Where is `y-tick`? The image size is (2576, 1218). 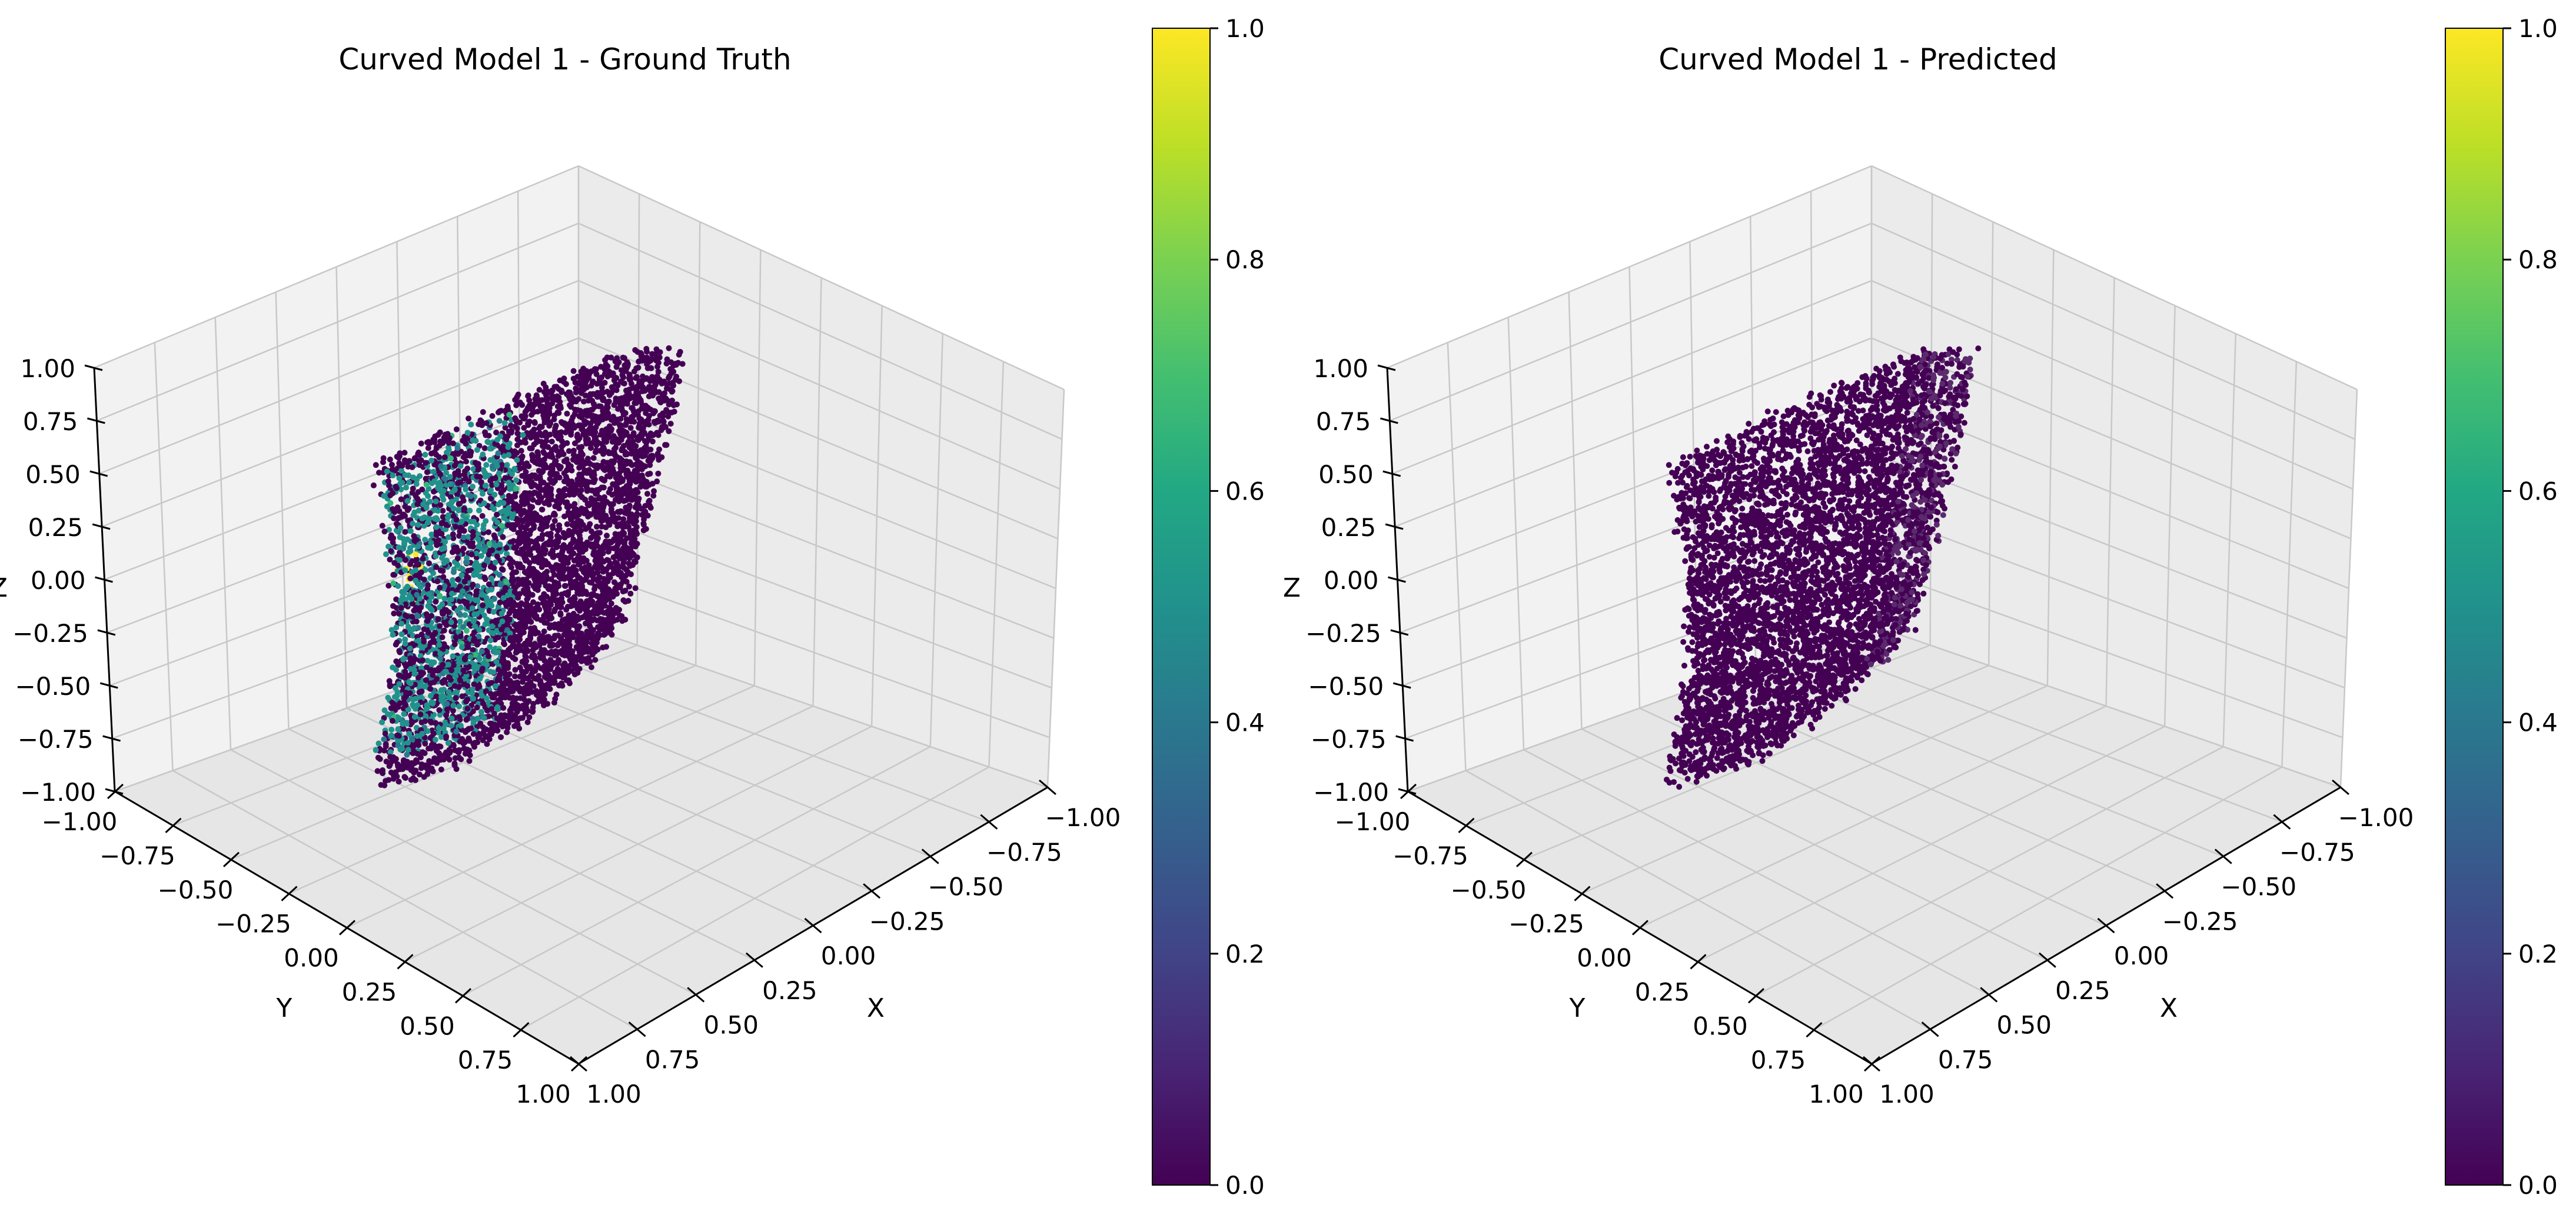 y-tick is located at coordinates (115, 791).